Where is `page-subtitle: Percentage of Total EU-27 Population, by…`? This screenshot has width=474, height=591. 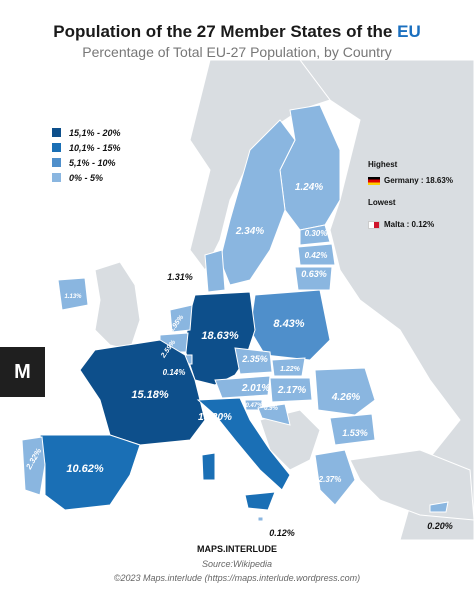 page-subtitle: Percentage of Total EU-27 Population, by… is located at coordinates (237, 52).